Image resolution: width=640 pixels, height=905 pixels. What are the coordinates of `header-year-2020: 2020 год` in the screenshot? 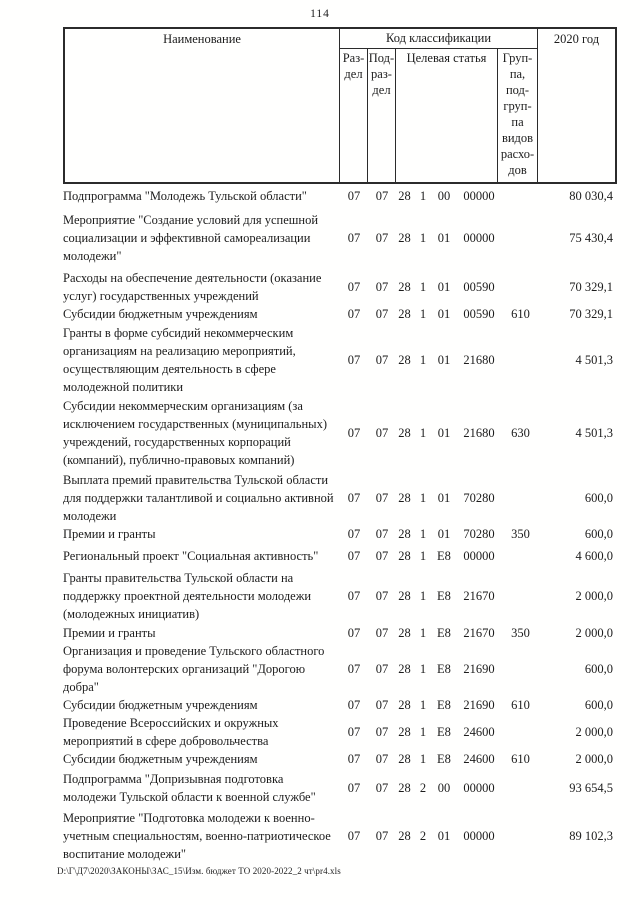 It's located at (576, 105).